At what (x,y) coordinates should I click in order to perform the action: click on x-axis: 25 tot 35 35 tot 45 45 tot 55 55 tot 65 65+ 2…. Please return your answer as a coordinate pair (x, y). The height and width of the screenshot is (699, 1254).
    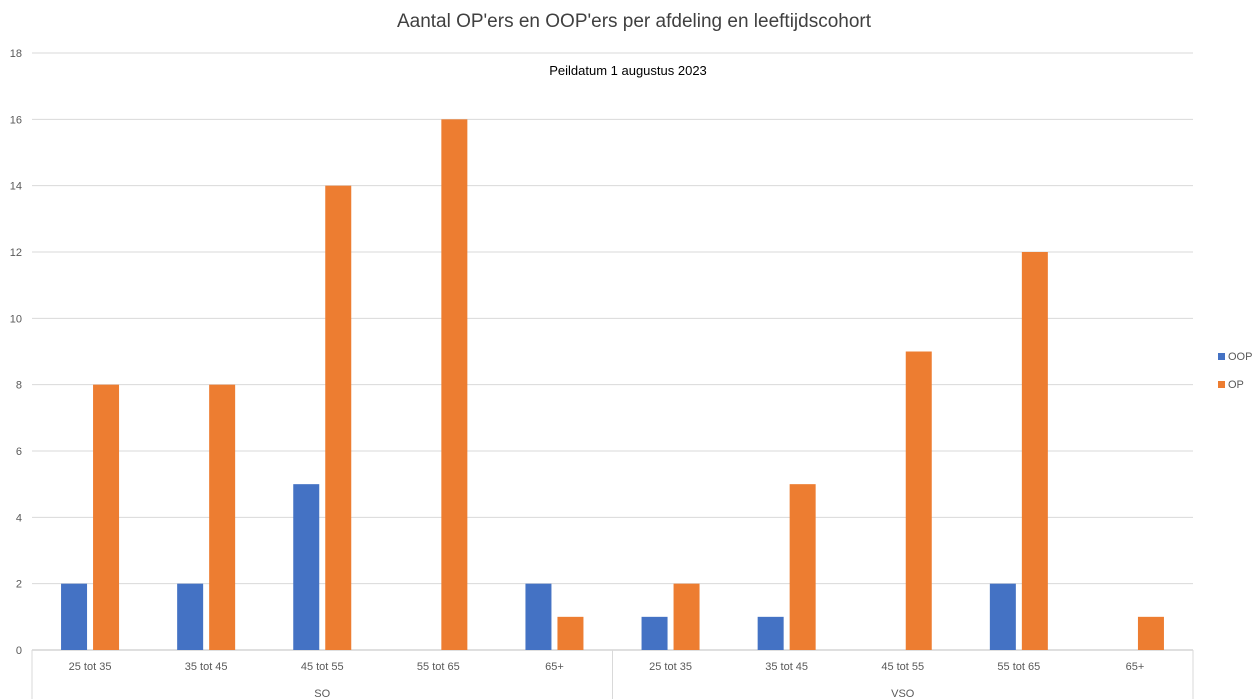
    Looking at the image, I should click on (612, 674).